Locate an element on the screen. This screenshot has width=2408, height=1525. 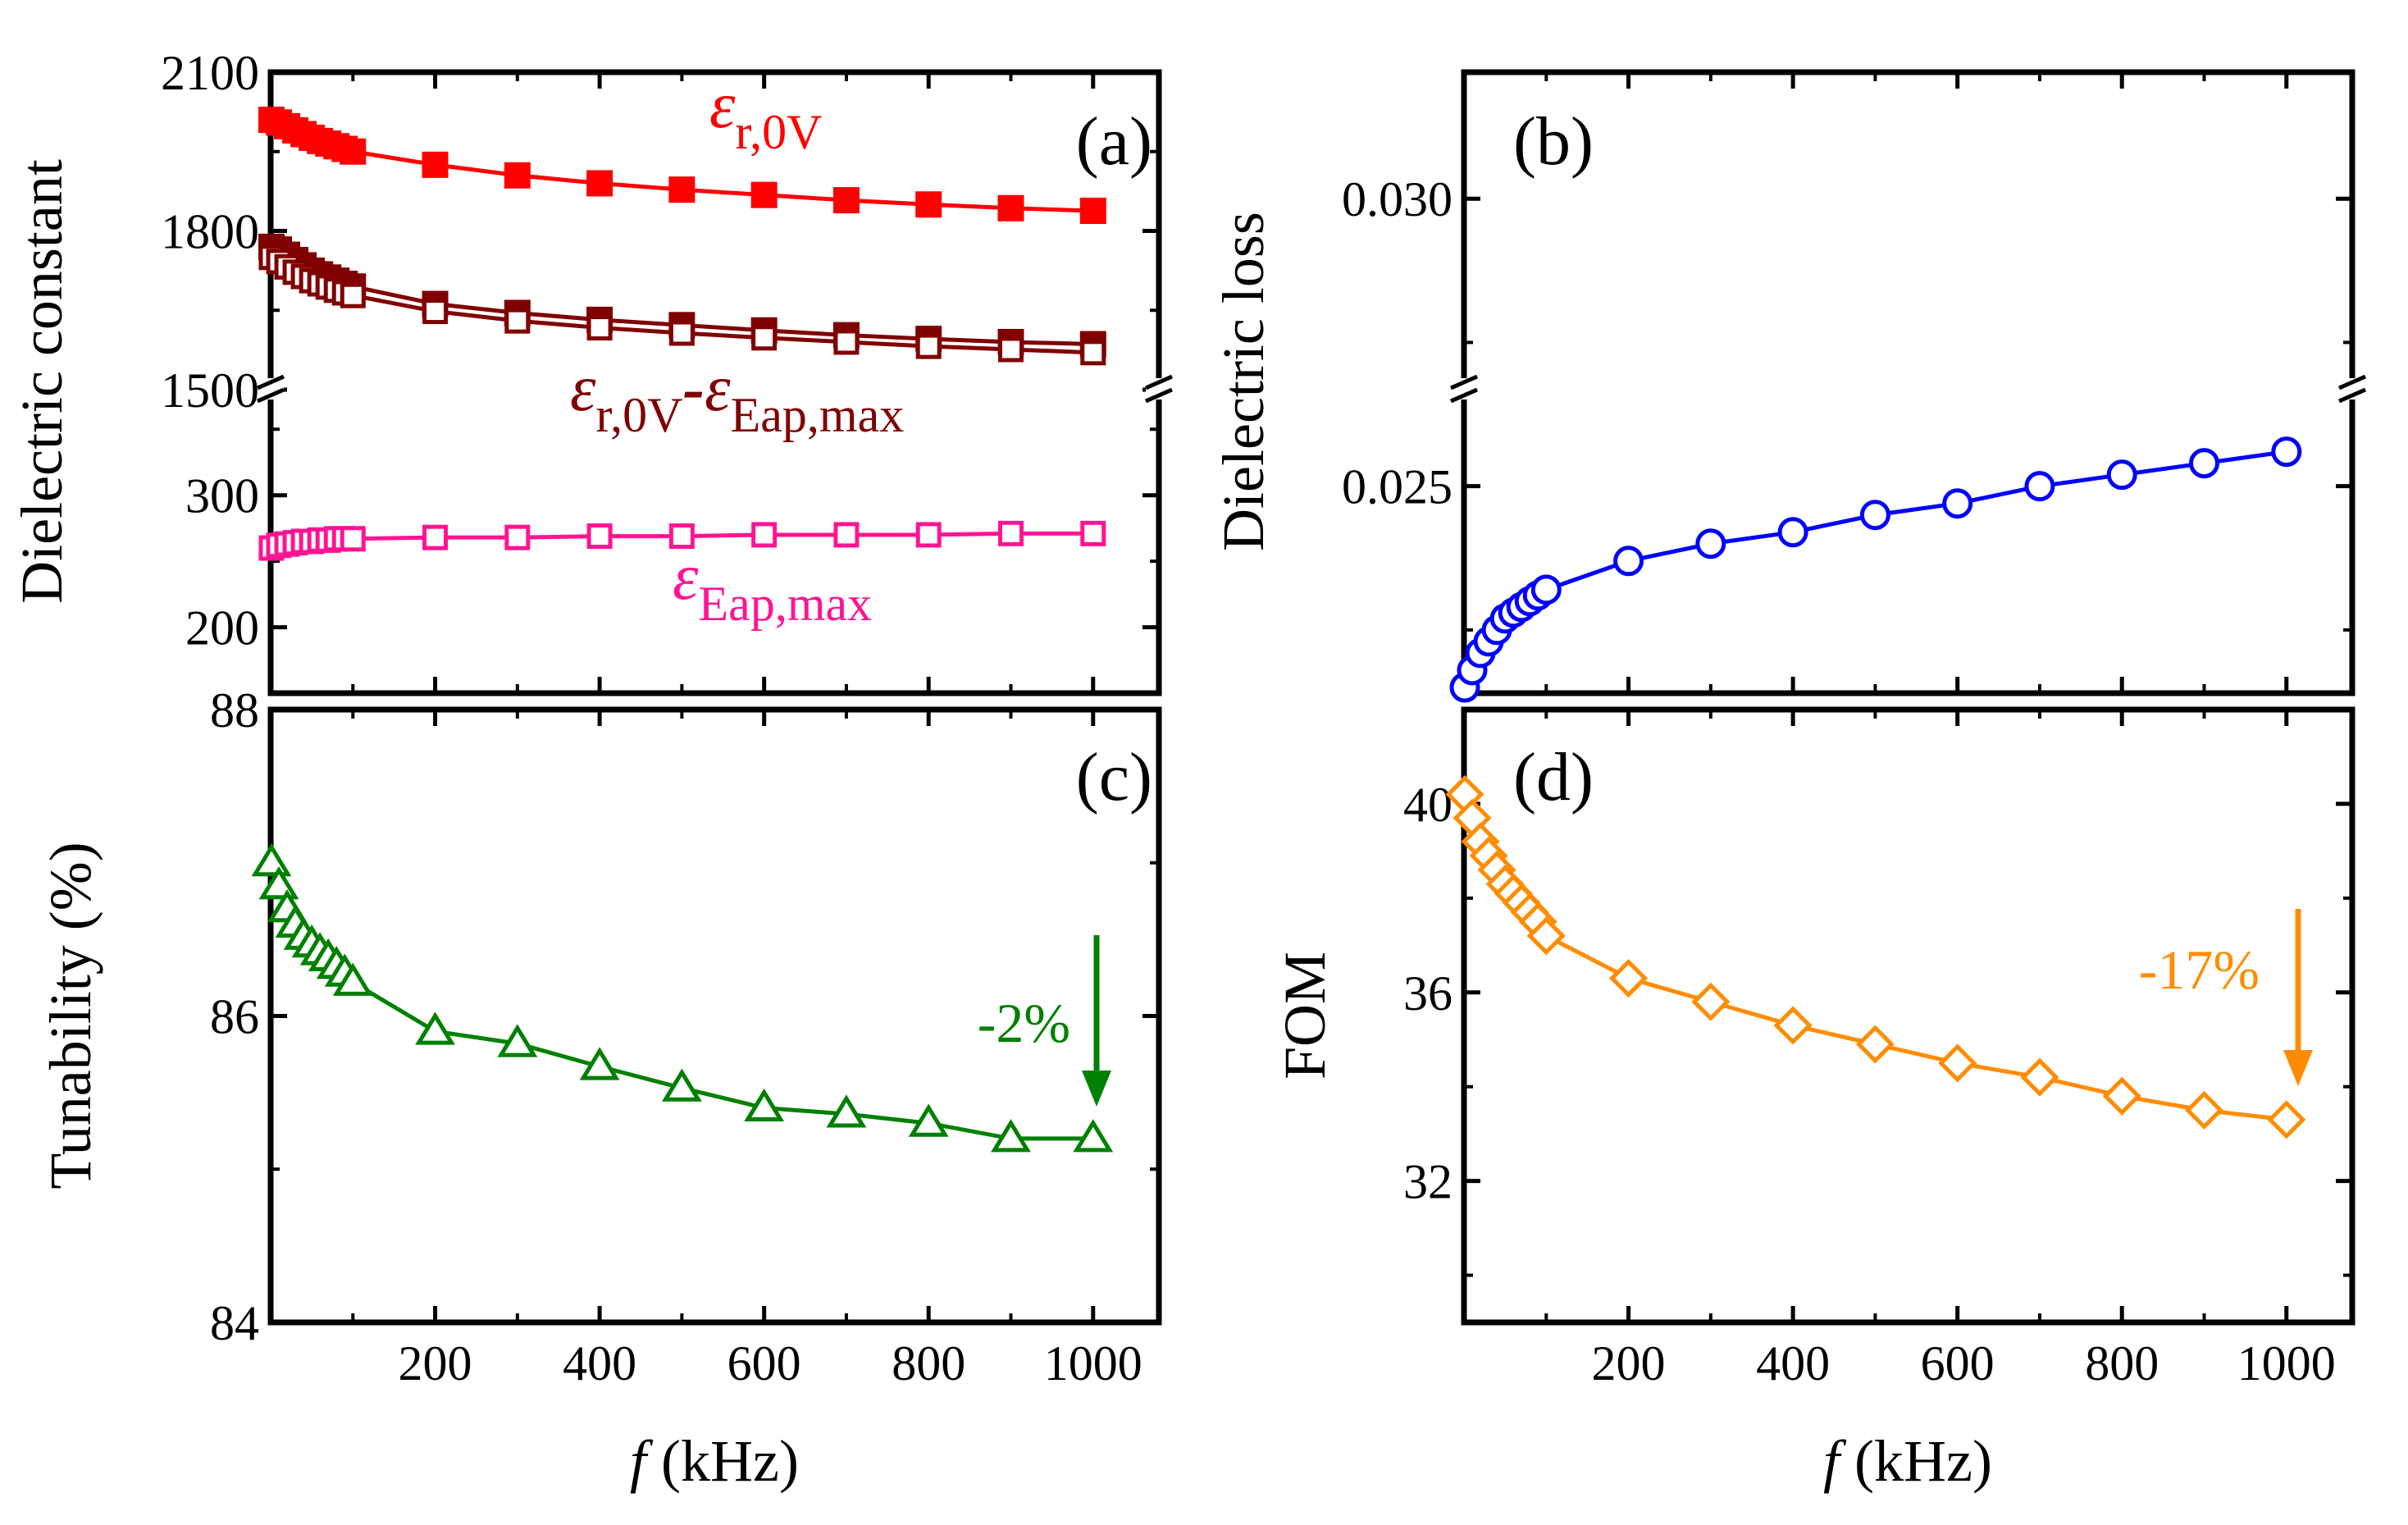
annotation-er0v-subscript: r,0V is located at coordinates (780, 132).